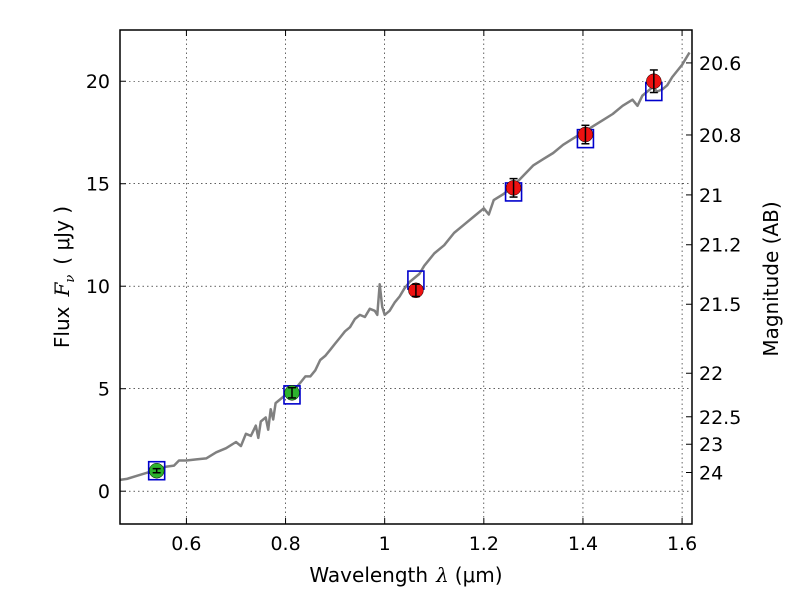 The image size is (800, 600). Describe the element at coordinates (720, 136) in the screenshot. I see `magnitude-tick-label: 20.8` at that location.